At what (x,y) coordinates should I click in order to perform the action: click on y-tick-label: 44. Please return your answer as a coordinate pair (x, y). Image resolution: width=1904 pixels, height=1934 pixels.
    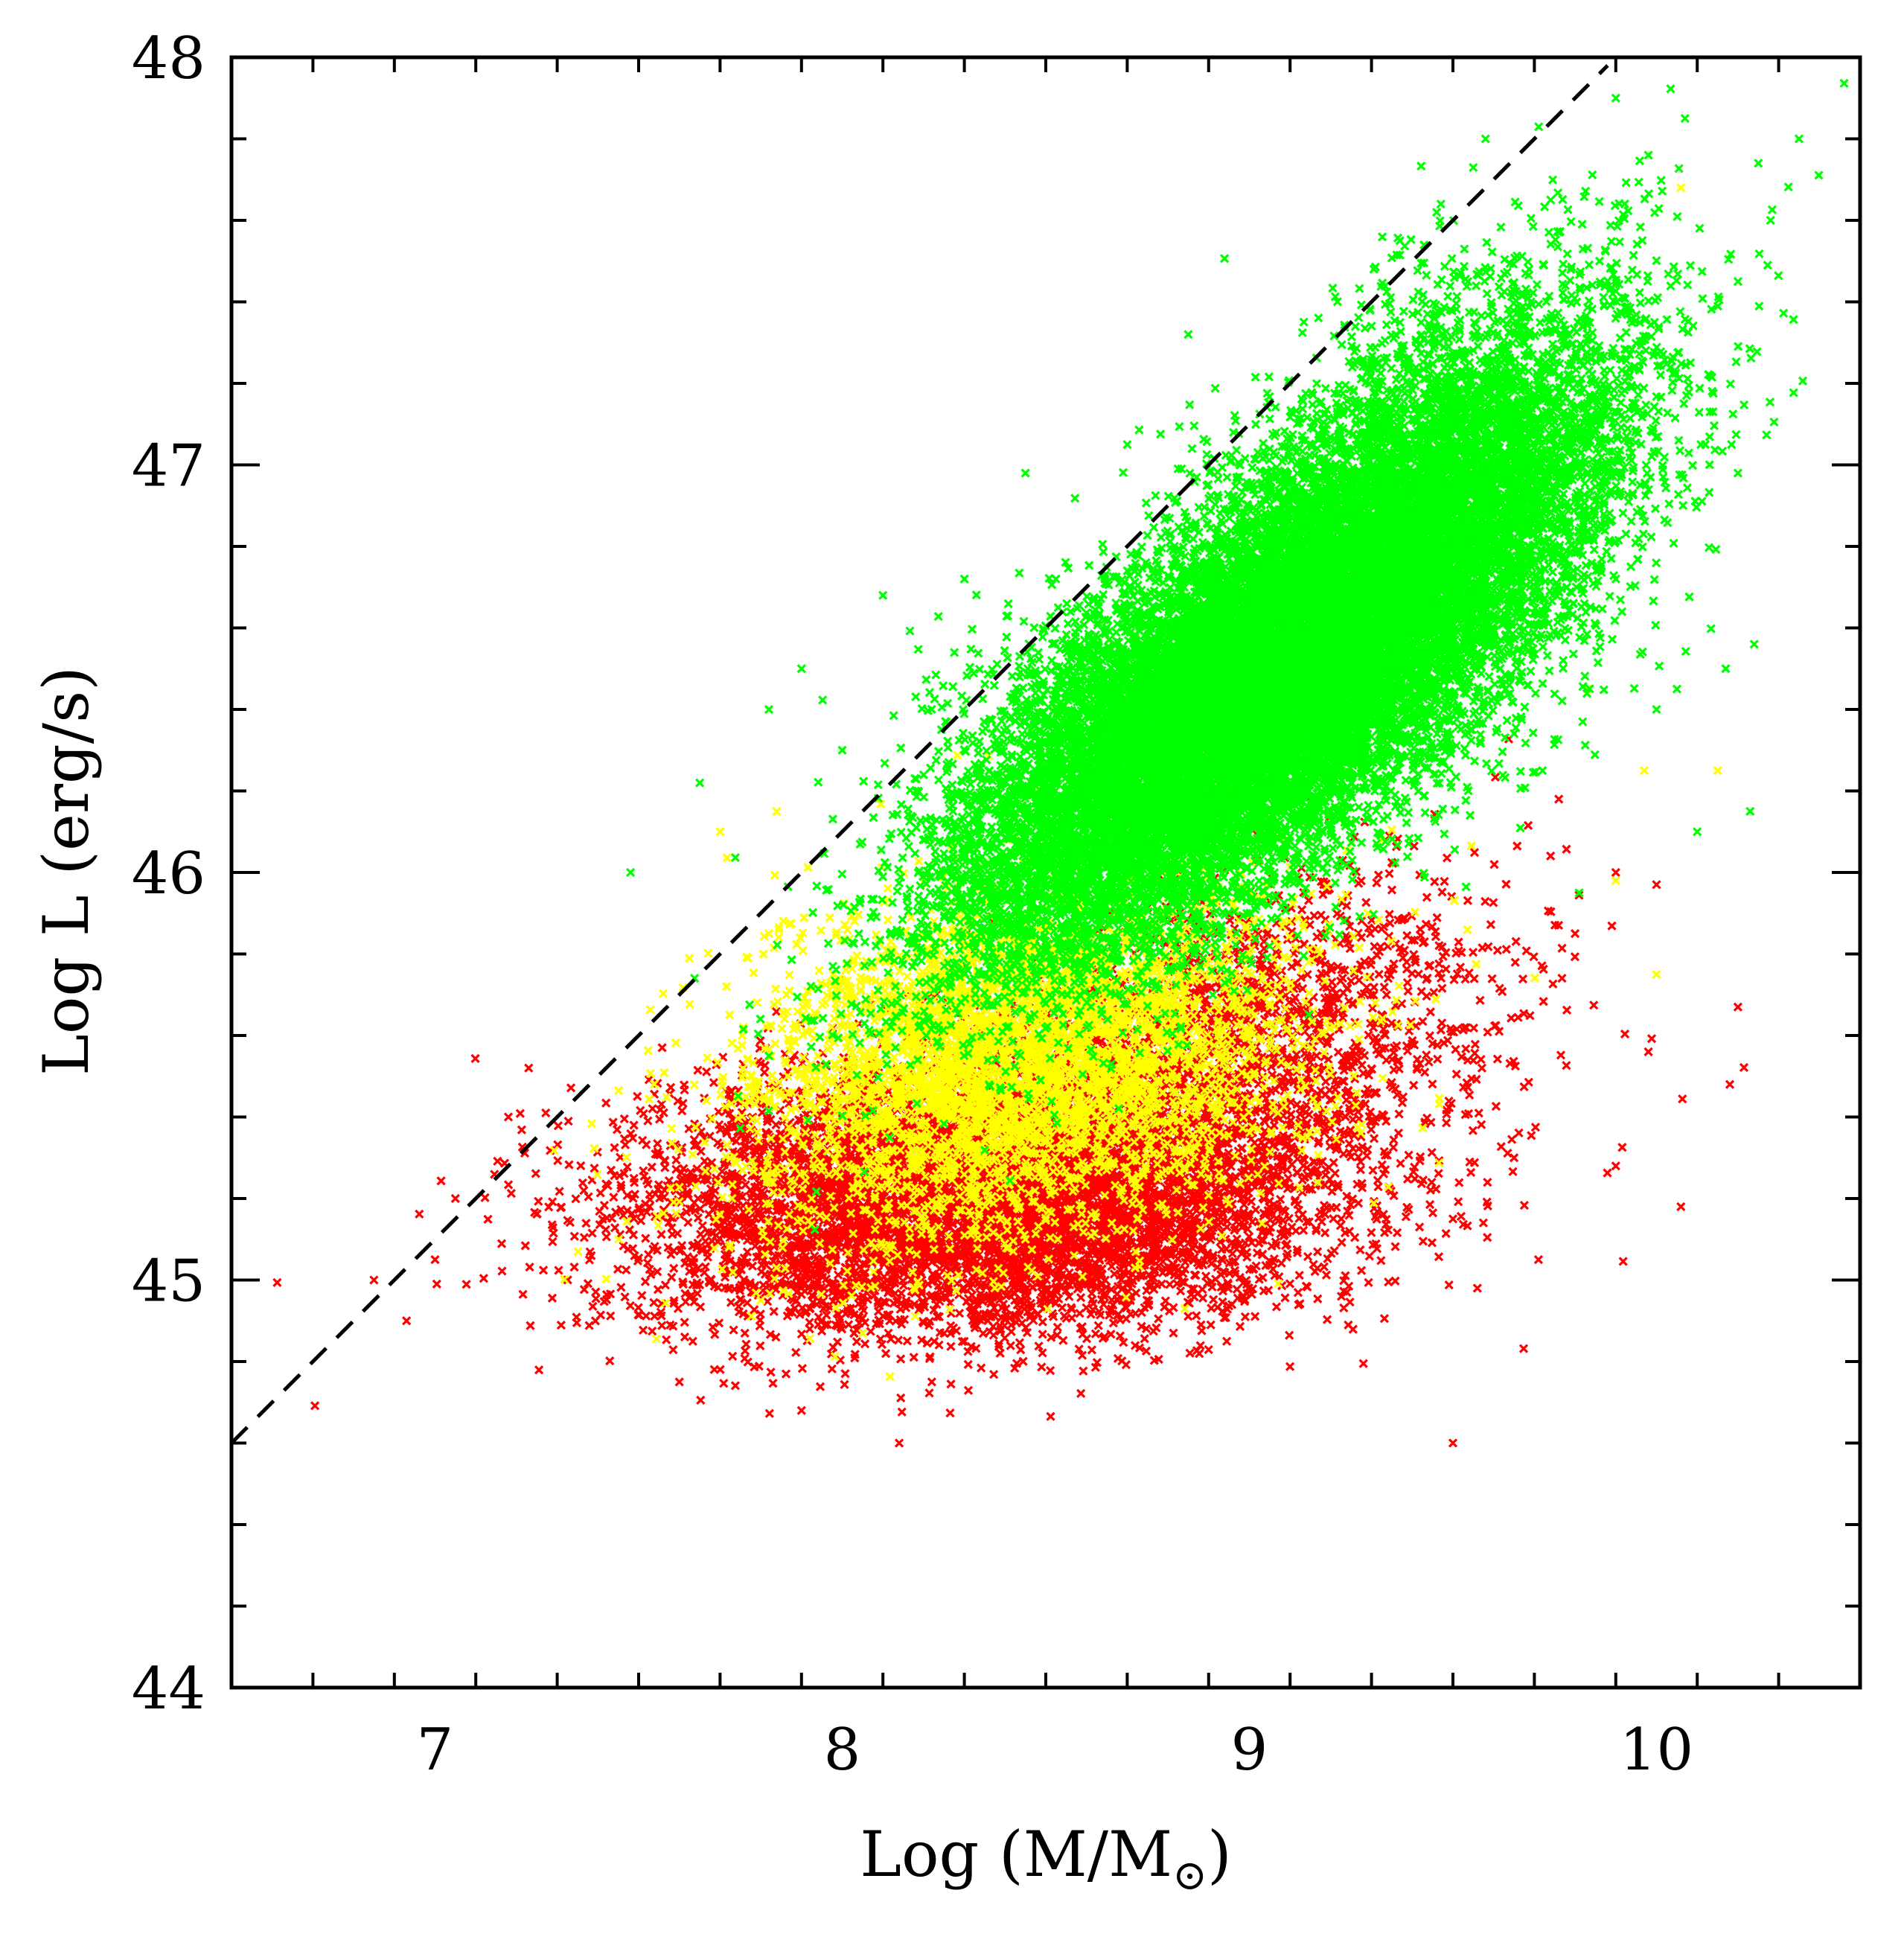
    Looking at the image, I should click on (168, 1690).